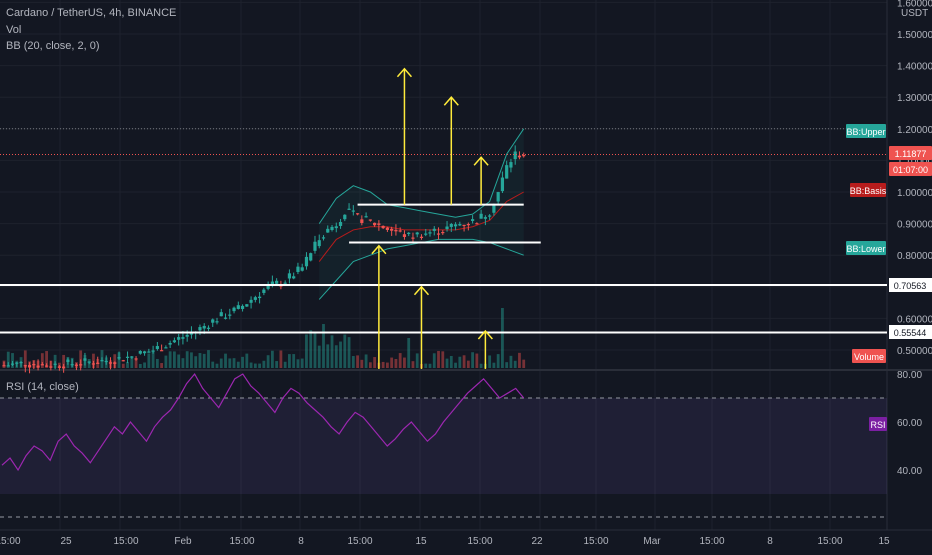 This screenshot has height=555, width=932. I want to click on symbol-title: Cardano / TetherUS, 4h, BINANCE, so click(91, 13).